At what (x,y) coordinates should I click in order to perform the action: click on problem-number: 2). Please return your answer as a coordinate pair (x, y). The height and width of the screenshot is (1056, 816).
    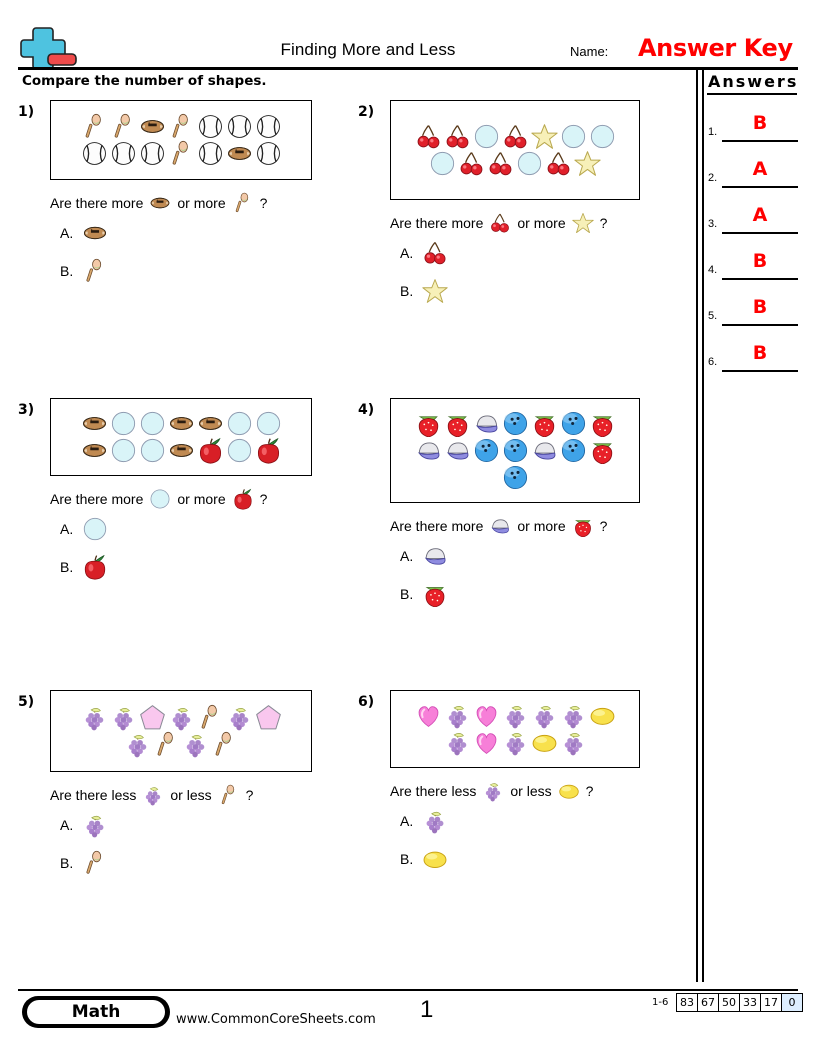
    Looking at the image, I should click on (366, 112).